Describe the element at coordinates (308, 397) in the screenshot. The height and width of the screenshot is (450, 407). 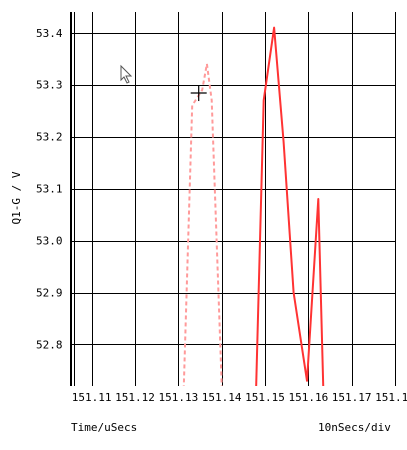
I see `x-tick-label: 151.16` at that location.